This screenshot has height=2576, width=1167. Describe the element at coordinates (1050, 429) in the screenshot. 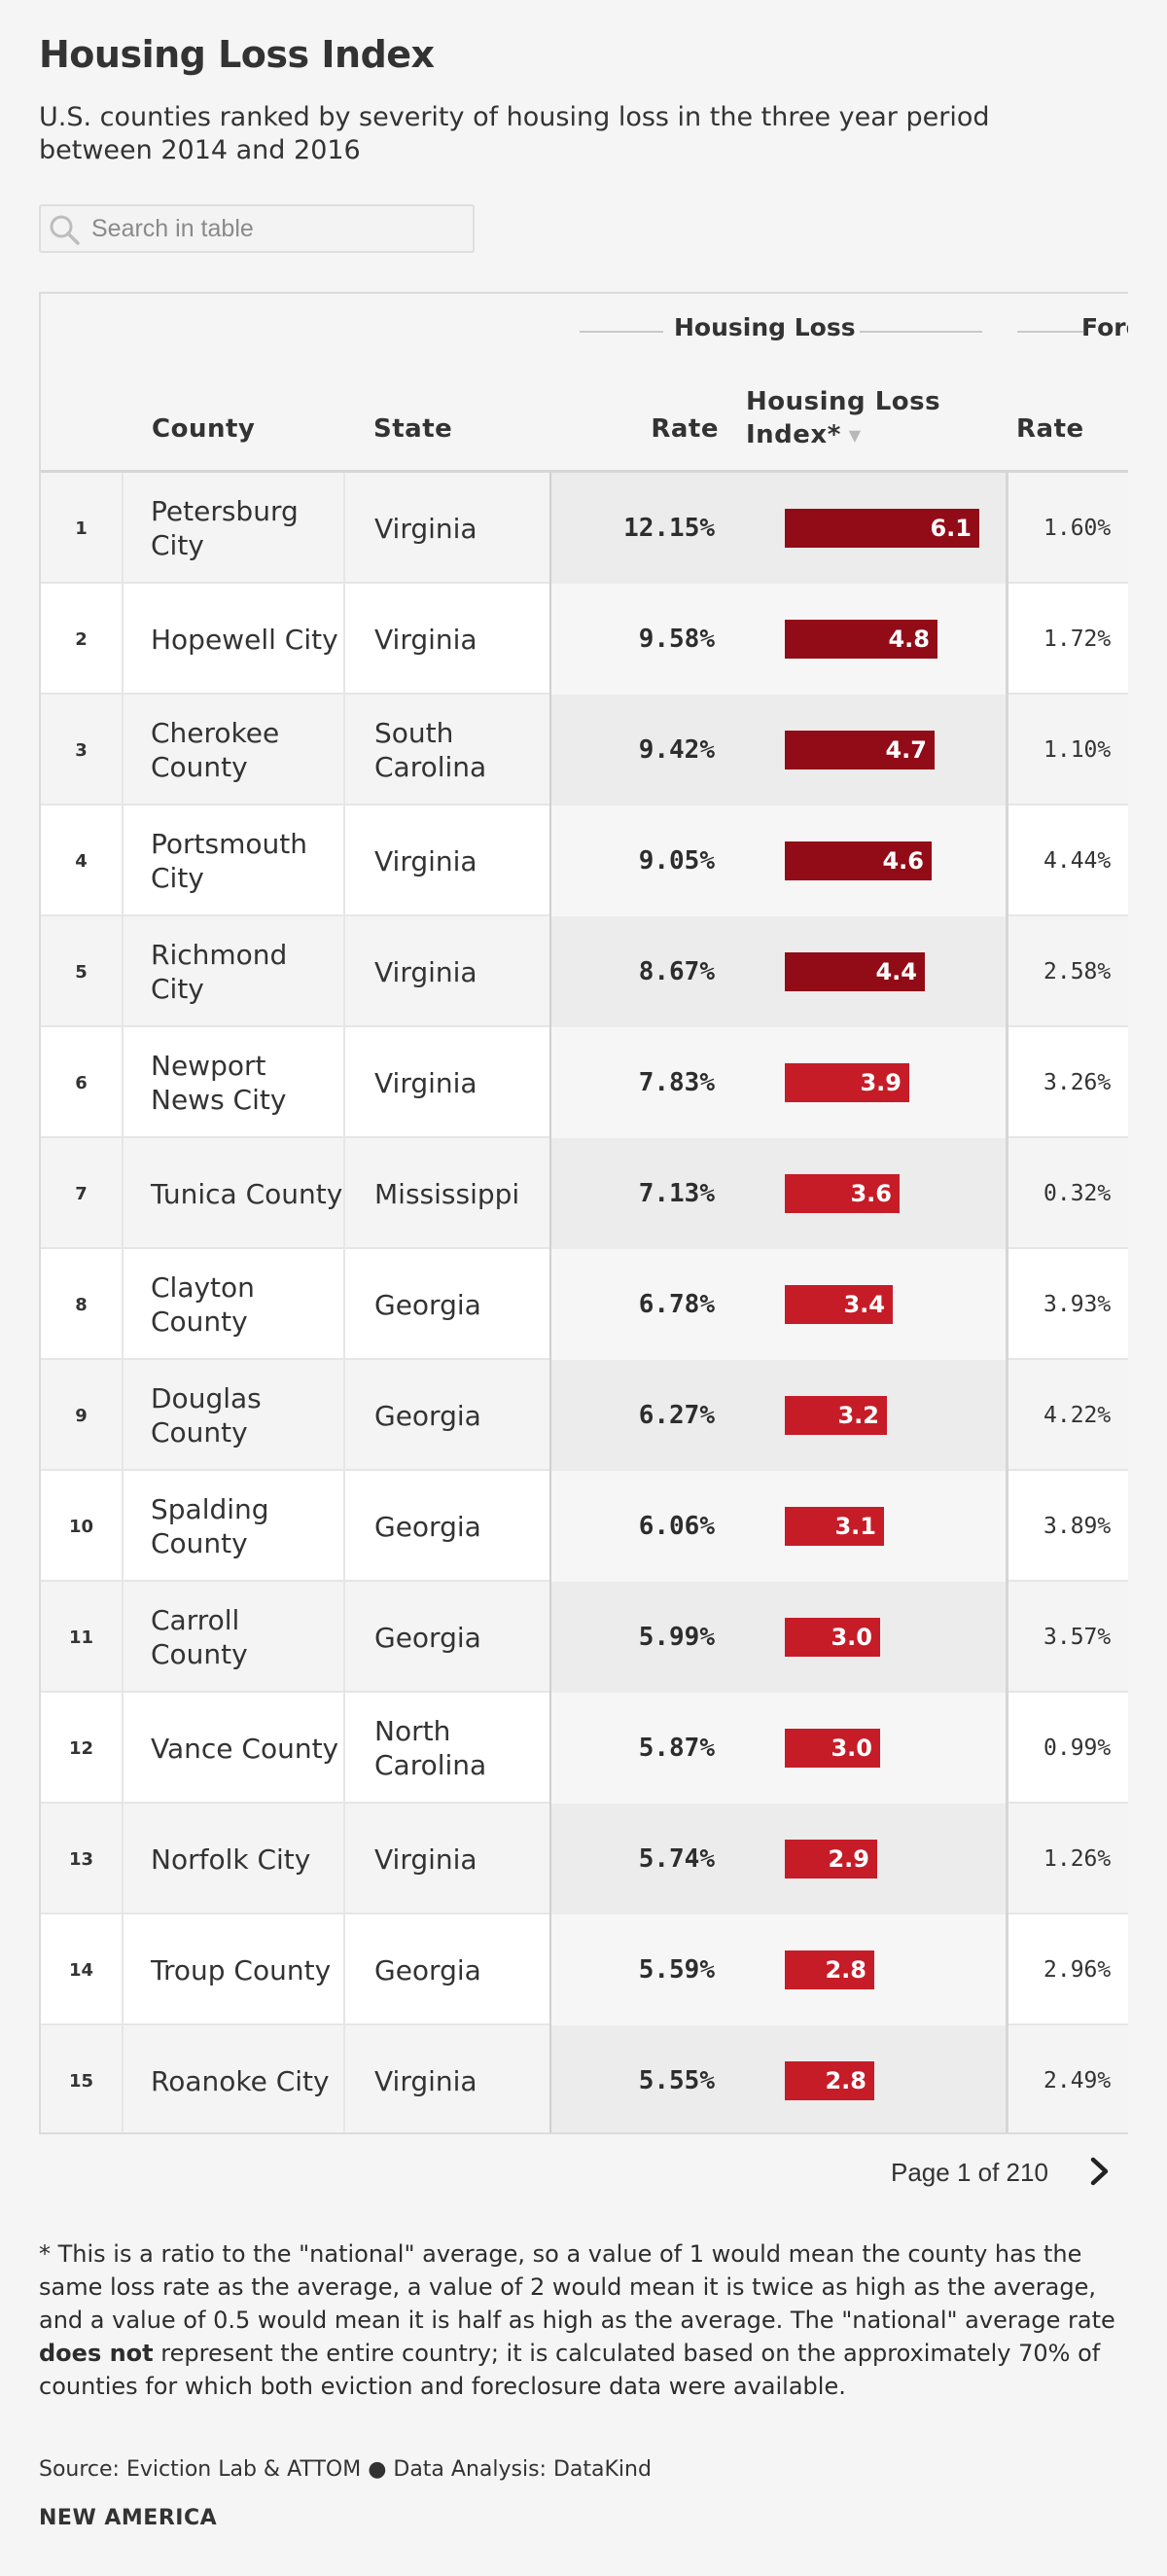

I see `column-header-foreclosure-rate: Rate` at that location.